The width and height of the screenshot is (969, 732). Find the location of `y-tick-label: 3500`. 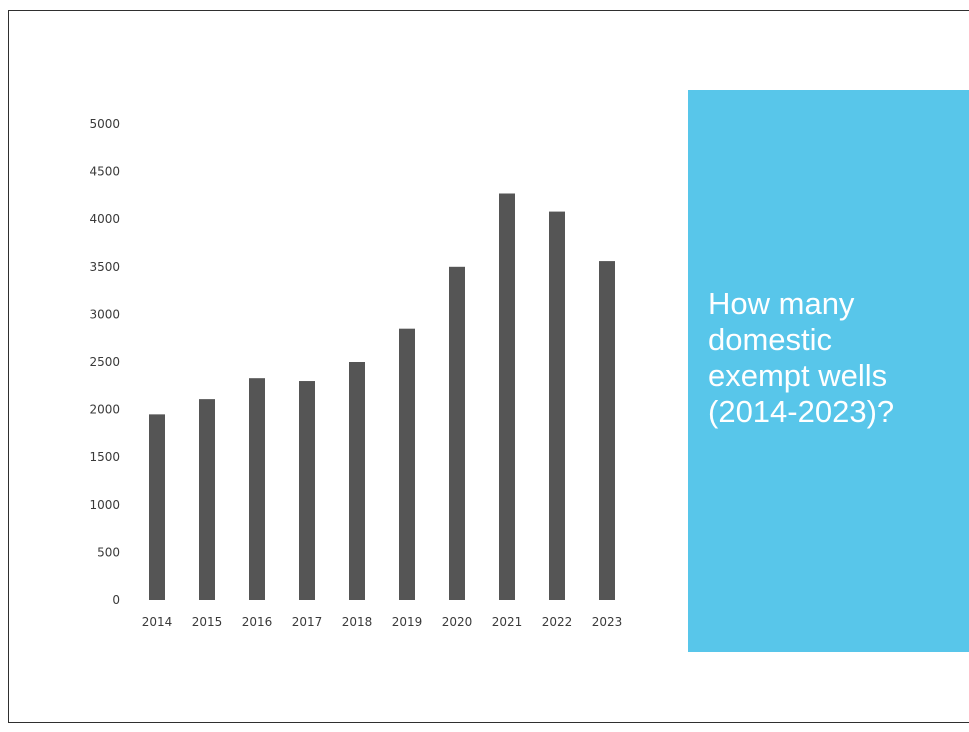

y-tick-label: 3500 is located at coordinates (104, 267).